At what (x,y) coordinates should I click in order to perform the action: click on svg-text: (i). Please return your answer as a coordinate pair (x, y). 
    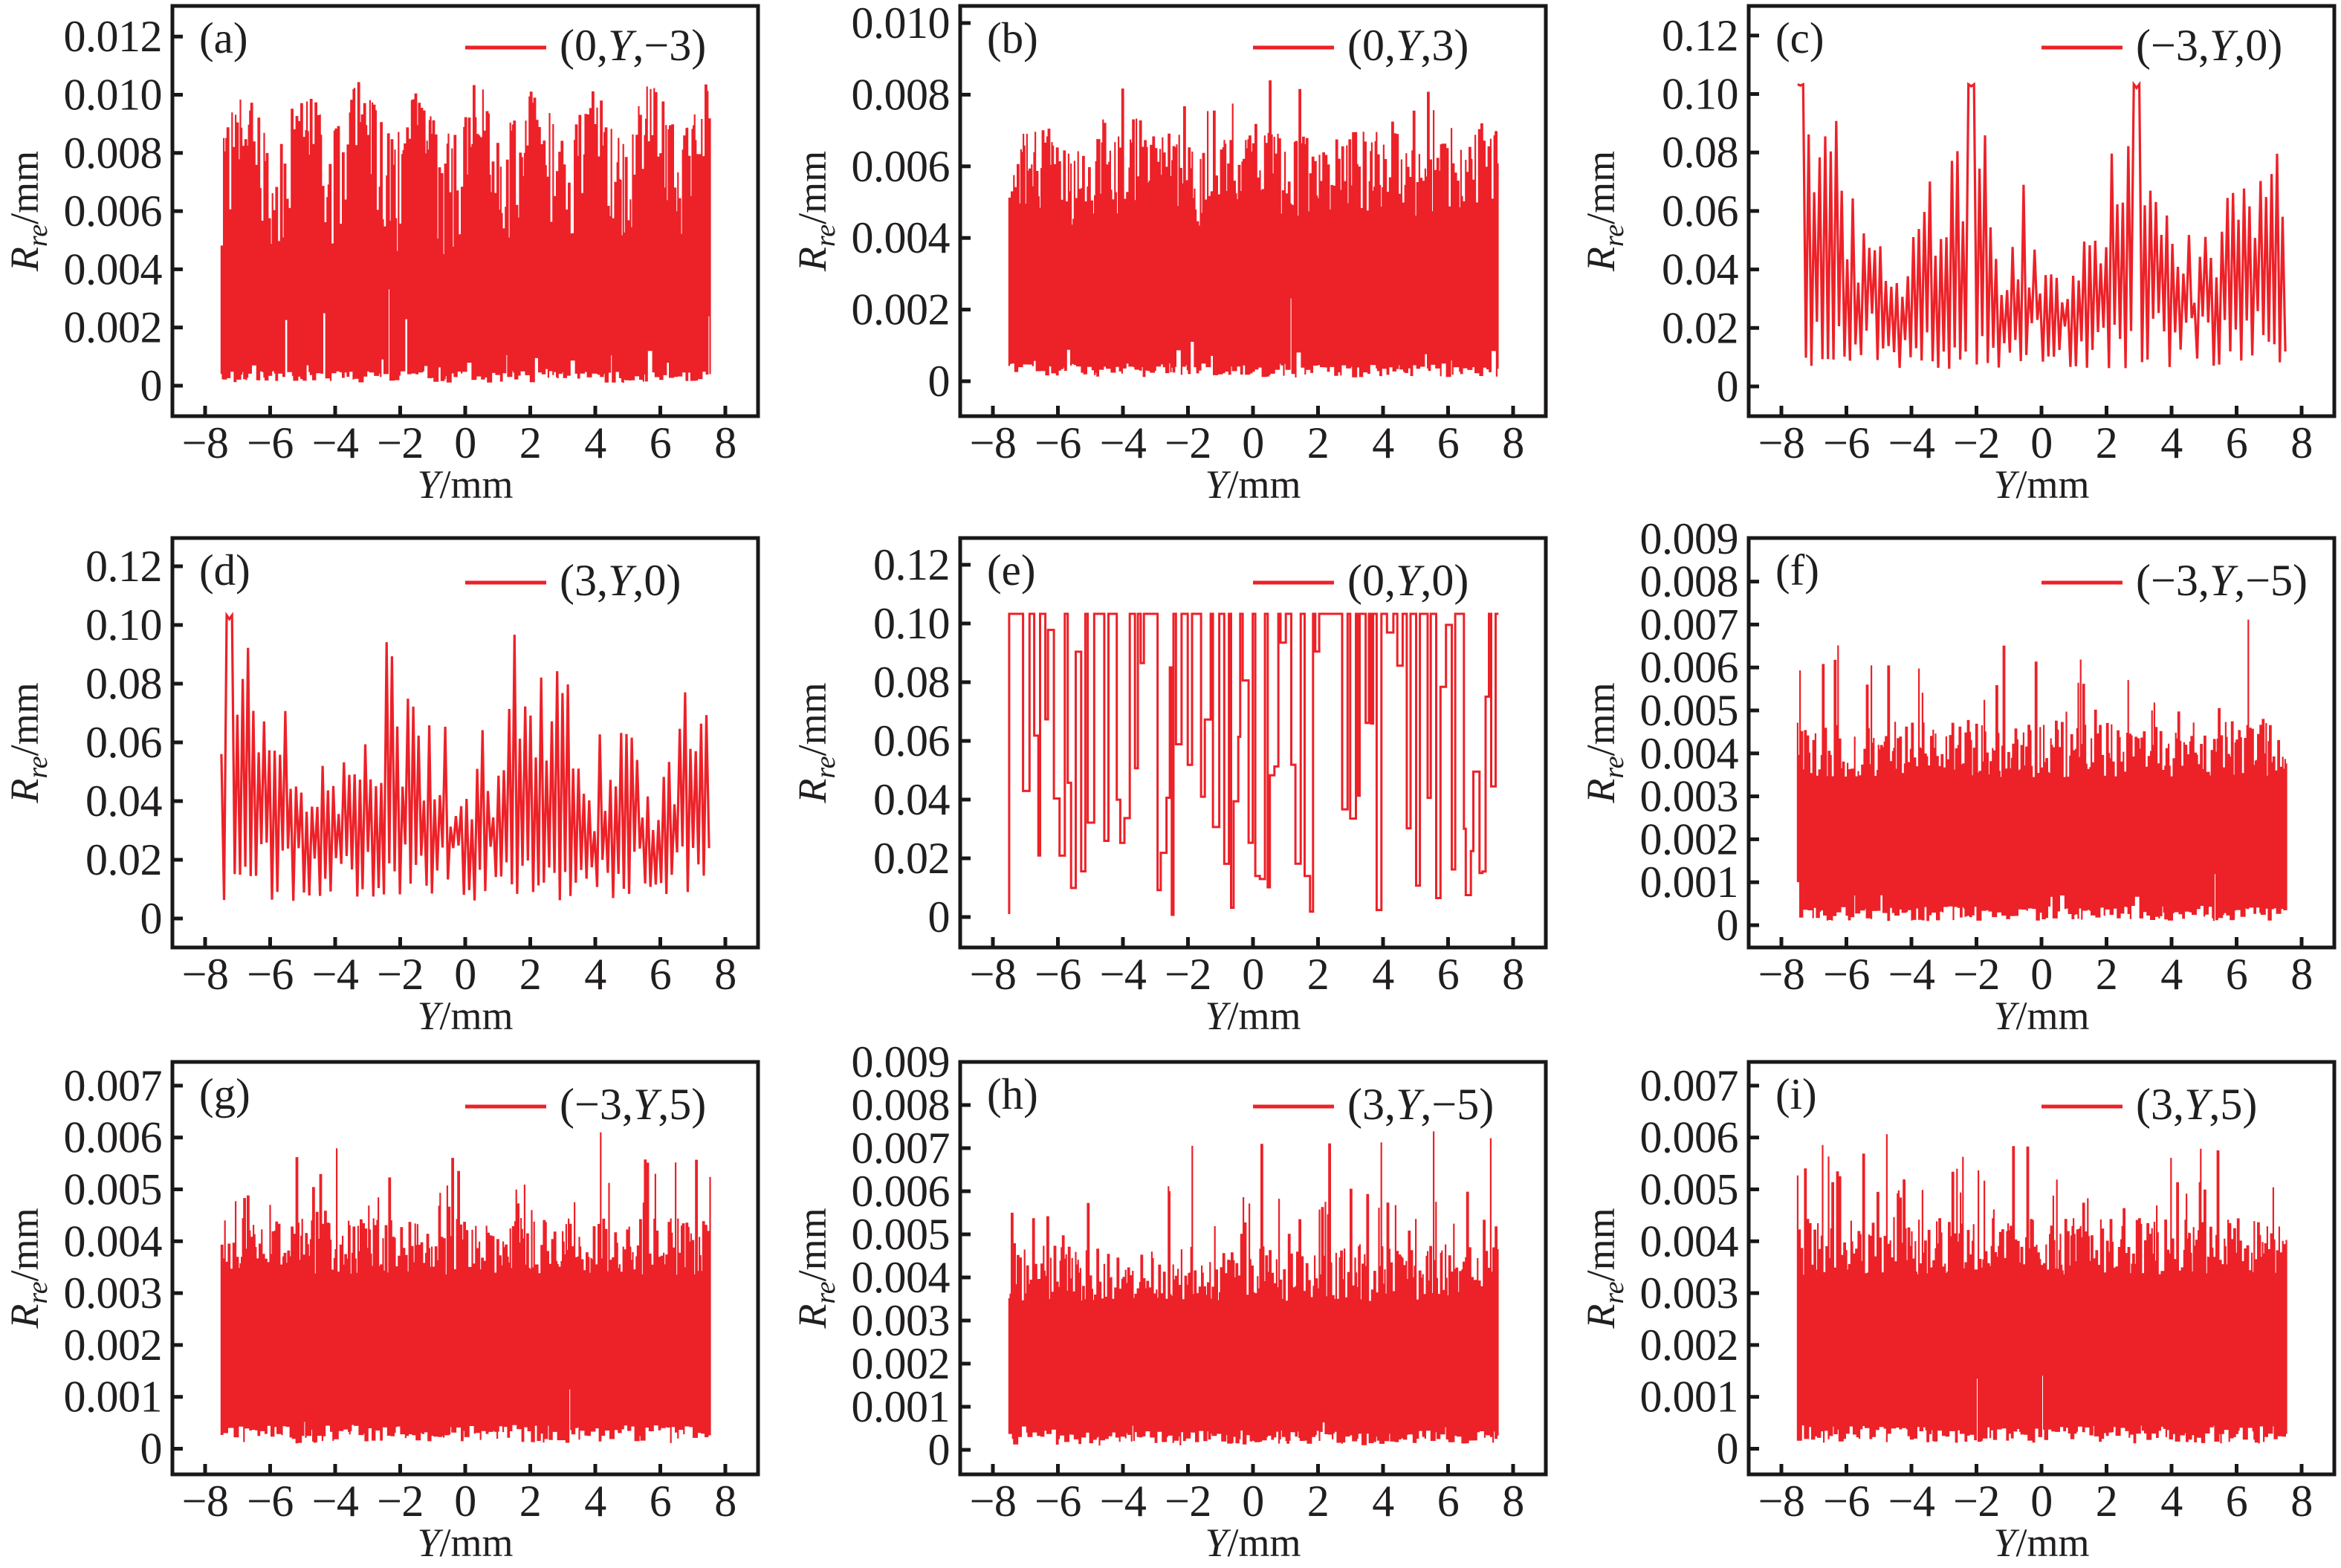
    Looking at the image, I should click on (1796, 1093).